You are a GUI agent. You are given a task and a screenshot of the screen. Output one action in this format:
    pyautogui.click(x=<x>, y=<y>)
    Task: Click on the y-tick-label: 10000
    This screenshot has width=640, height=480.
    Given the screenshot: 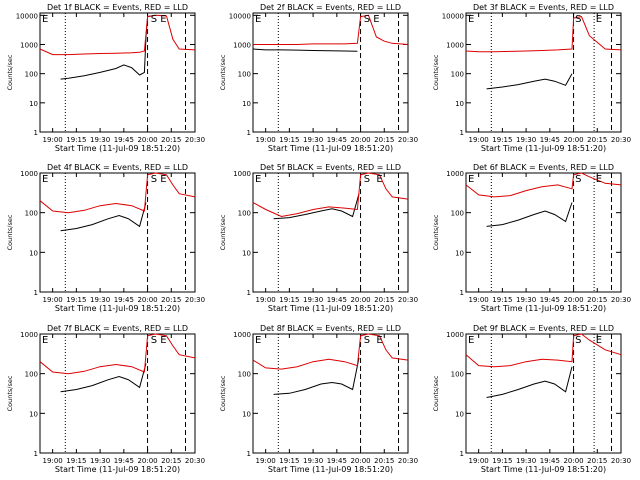 What is the action you would take?
    pyautogui.click(x=27, y=16)
    